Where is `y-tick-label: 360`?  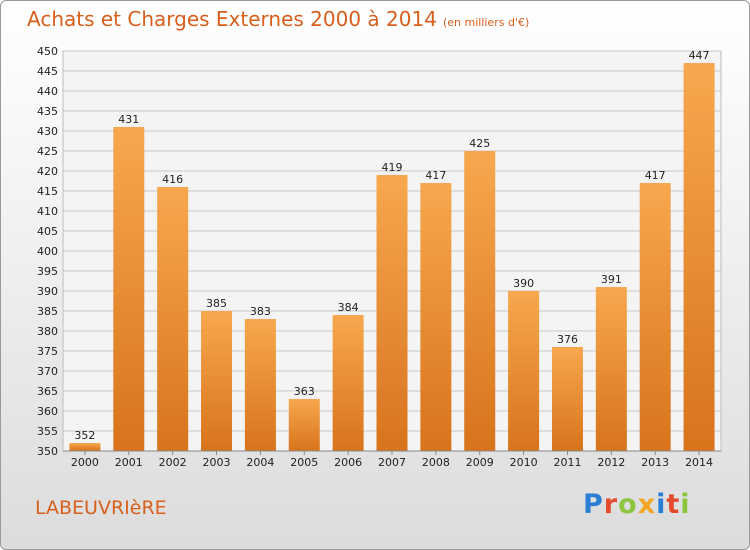
y-tick-label: 360 is located at coordinates (47, 411).